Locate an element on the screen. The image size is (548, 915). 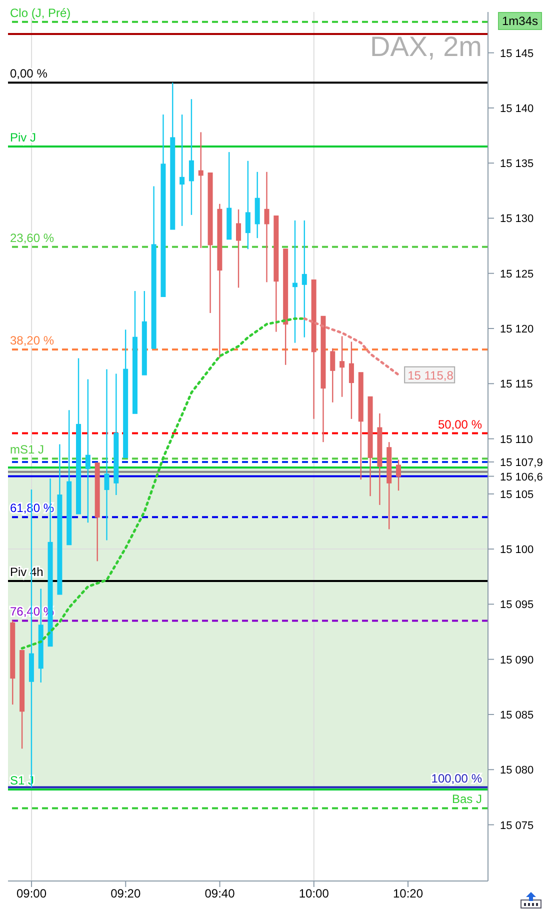
y-tick-label: 15 107,9 is located at coordinates (521, 462).